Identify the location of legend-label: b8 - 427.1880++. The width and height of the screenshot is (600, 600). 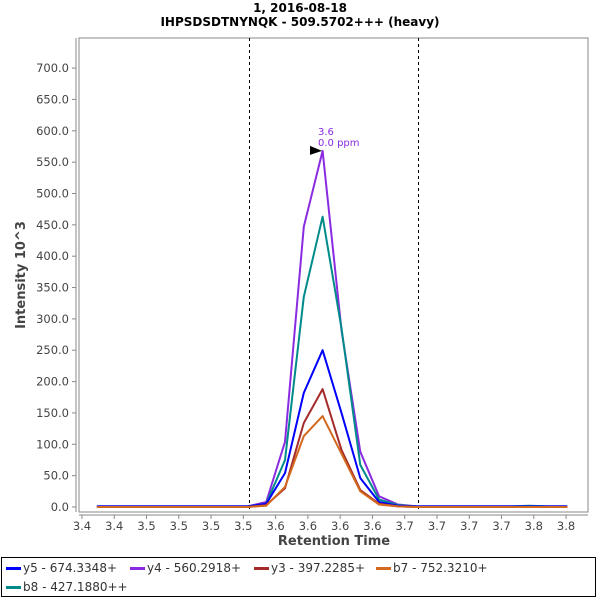
(75, 587).